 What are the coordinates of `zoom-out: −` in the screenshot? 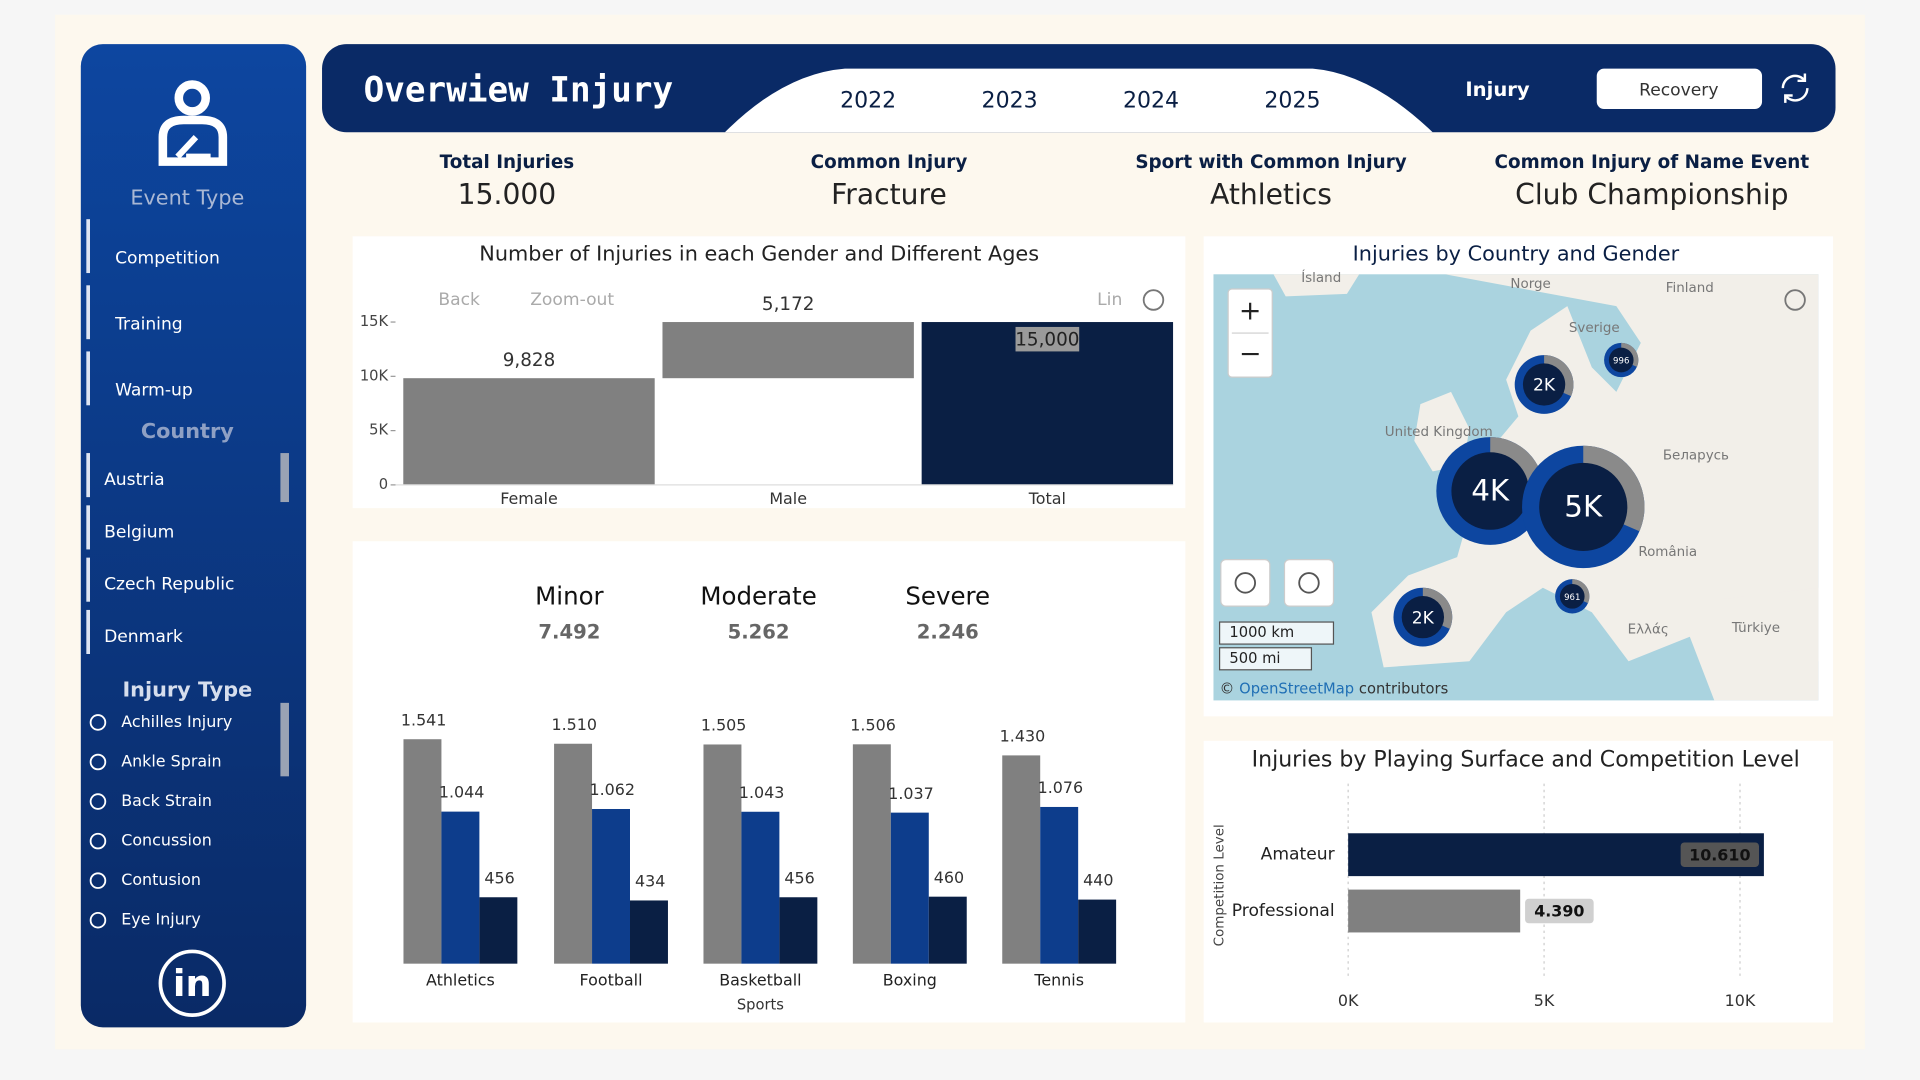 It's located at (1250, 354).